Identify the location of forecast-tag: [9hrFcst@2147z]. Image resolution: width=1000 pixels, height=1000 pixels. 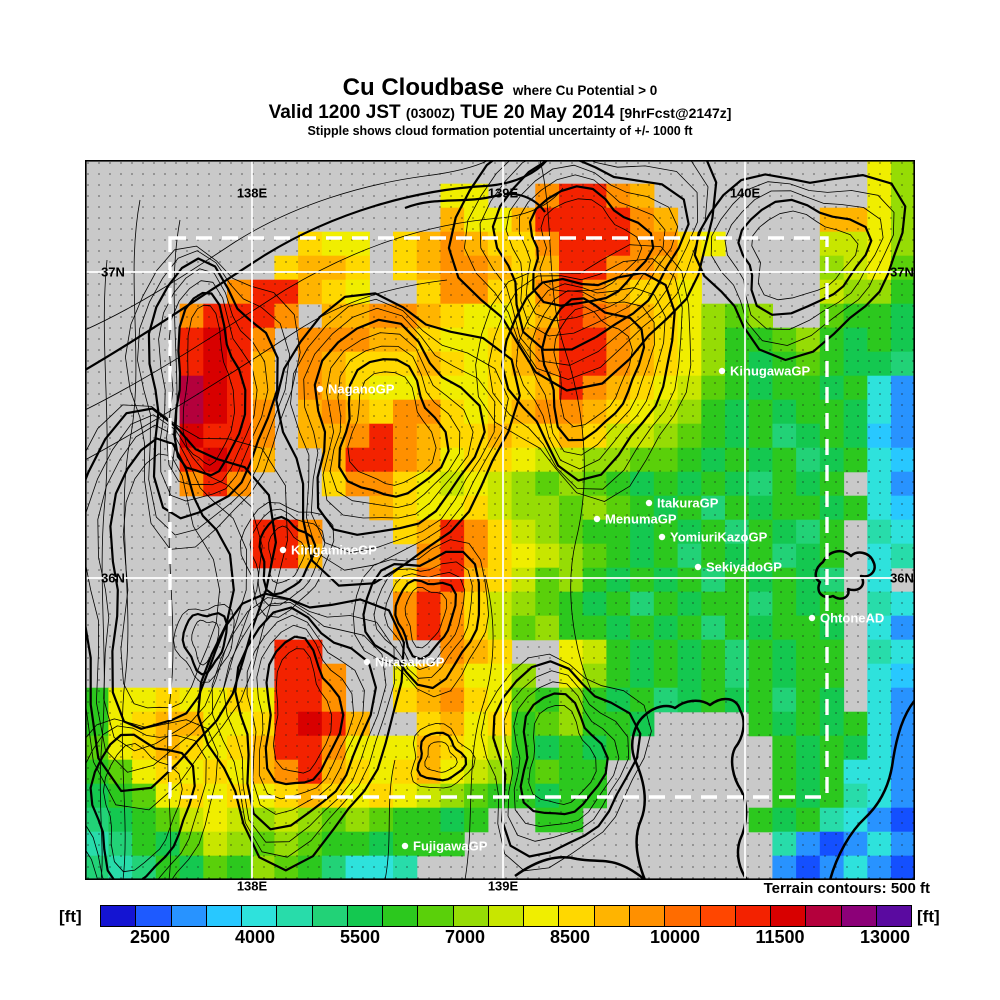
(675, 112).